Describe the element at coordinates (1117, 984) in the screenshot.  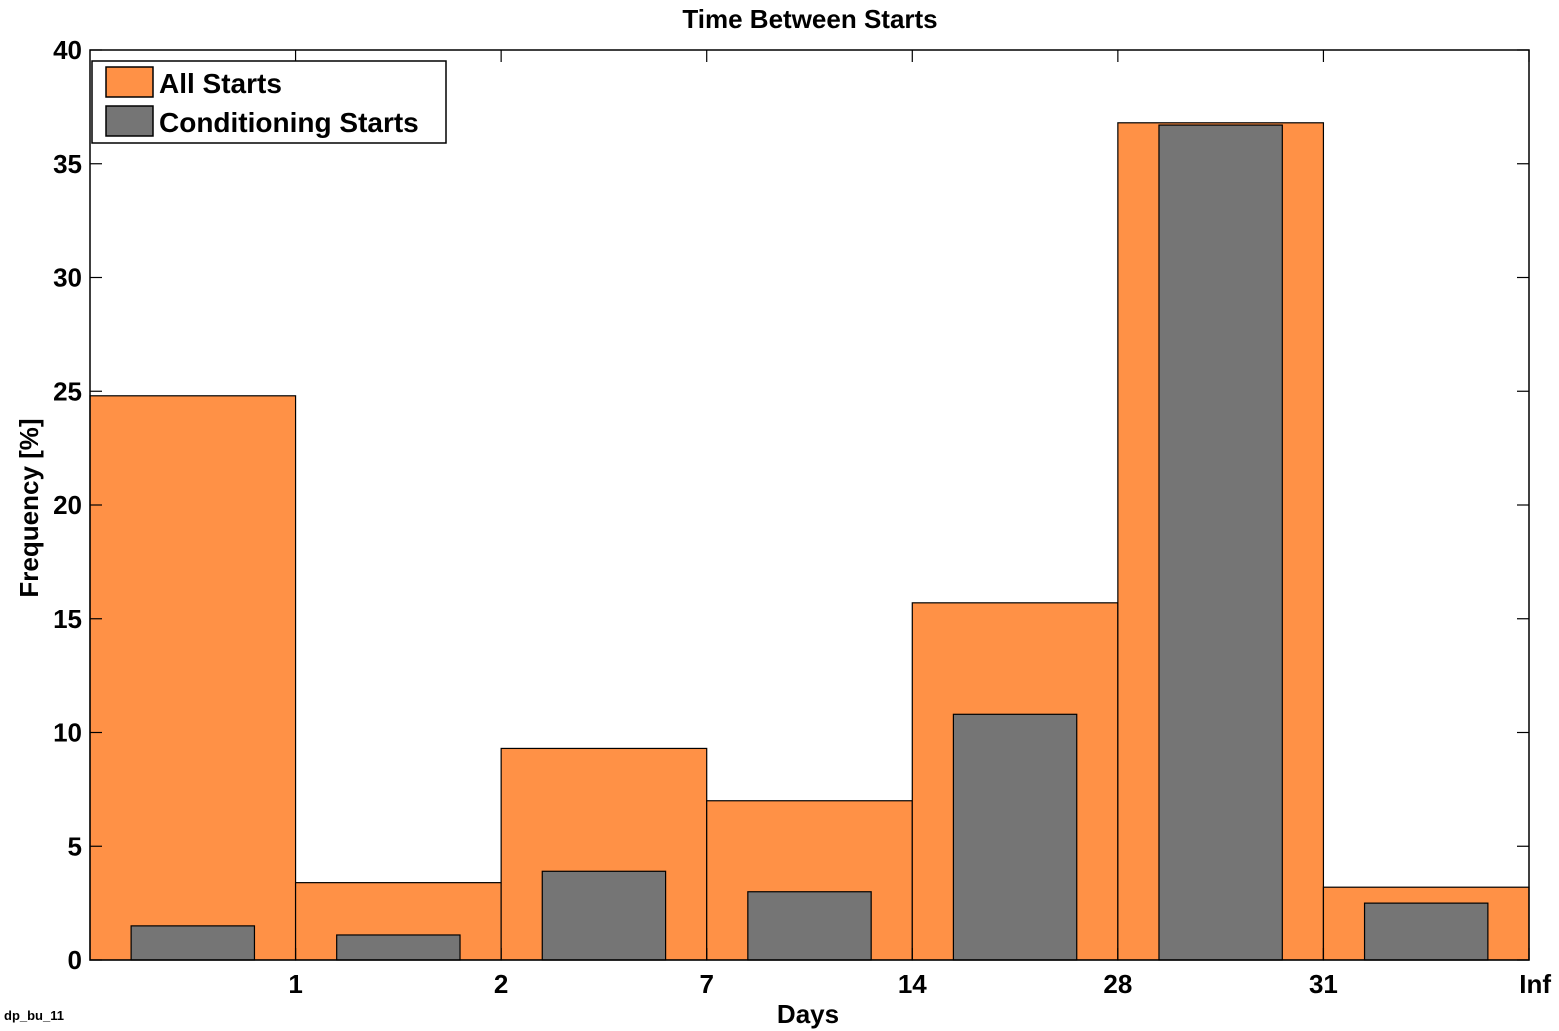
I see `x-tick-label-4: 28` at that location.